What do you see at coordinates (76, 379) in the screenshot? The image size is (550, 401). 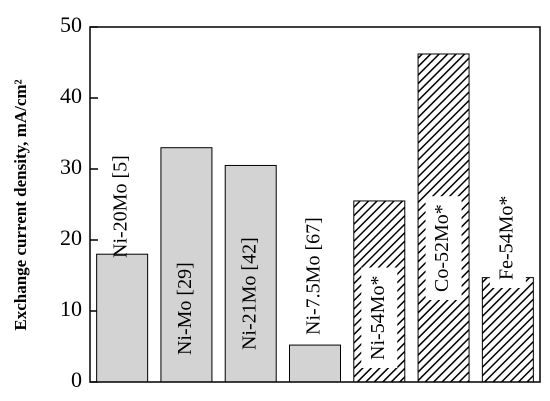 I see `y-tick-label: 0` at bounding box center [76, 379].